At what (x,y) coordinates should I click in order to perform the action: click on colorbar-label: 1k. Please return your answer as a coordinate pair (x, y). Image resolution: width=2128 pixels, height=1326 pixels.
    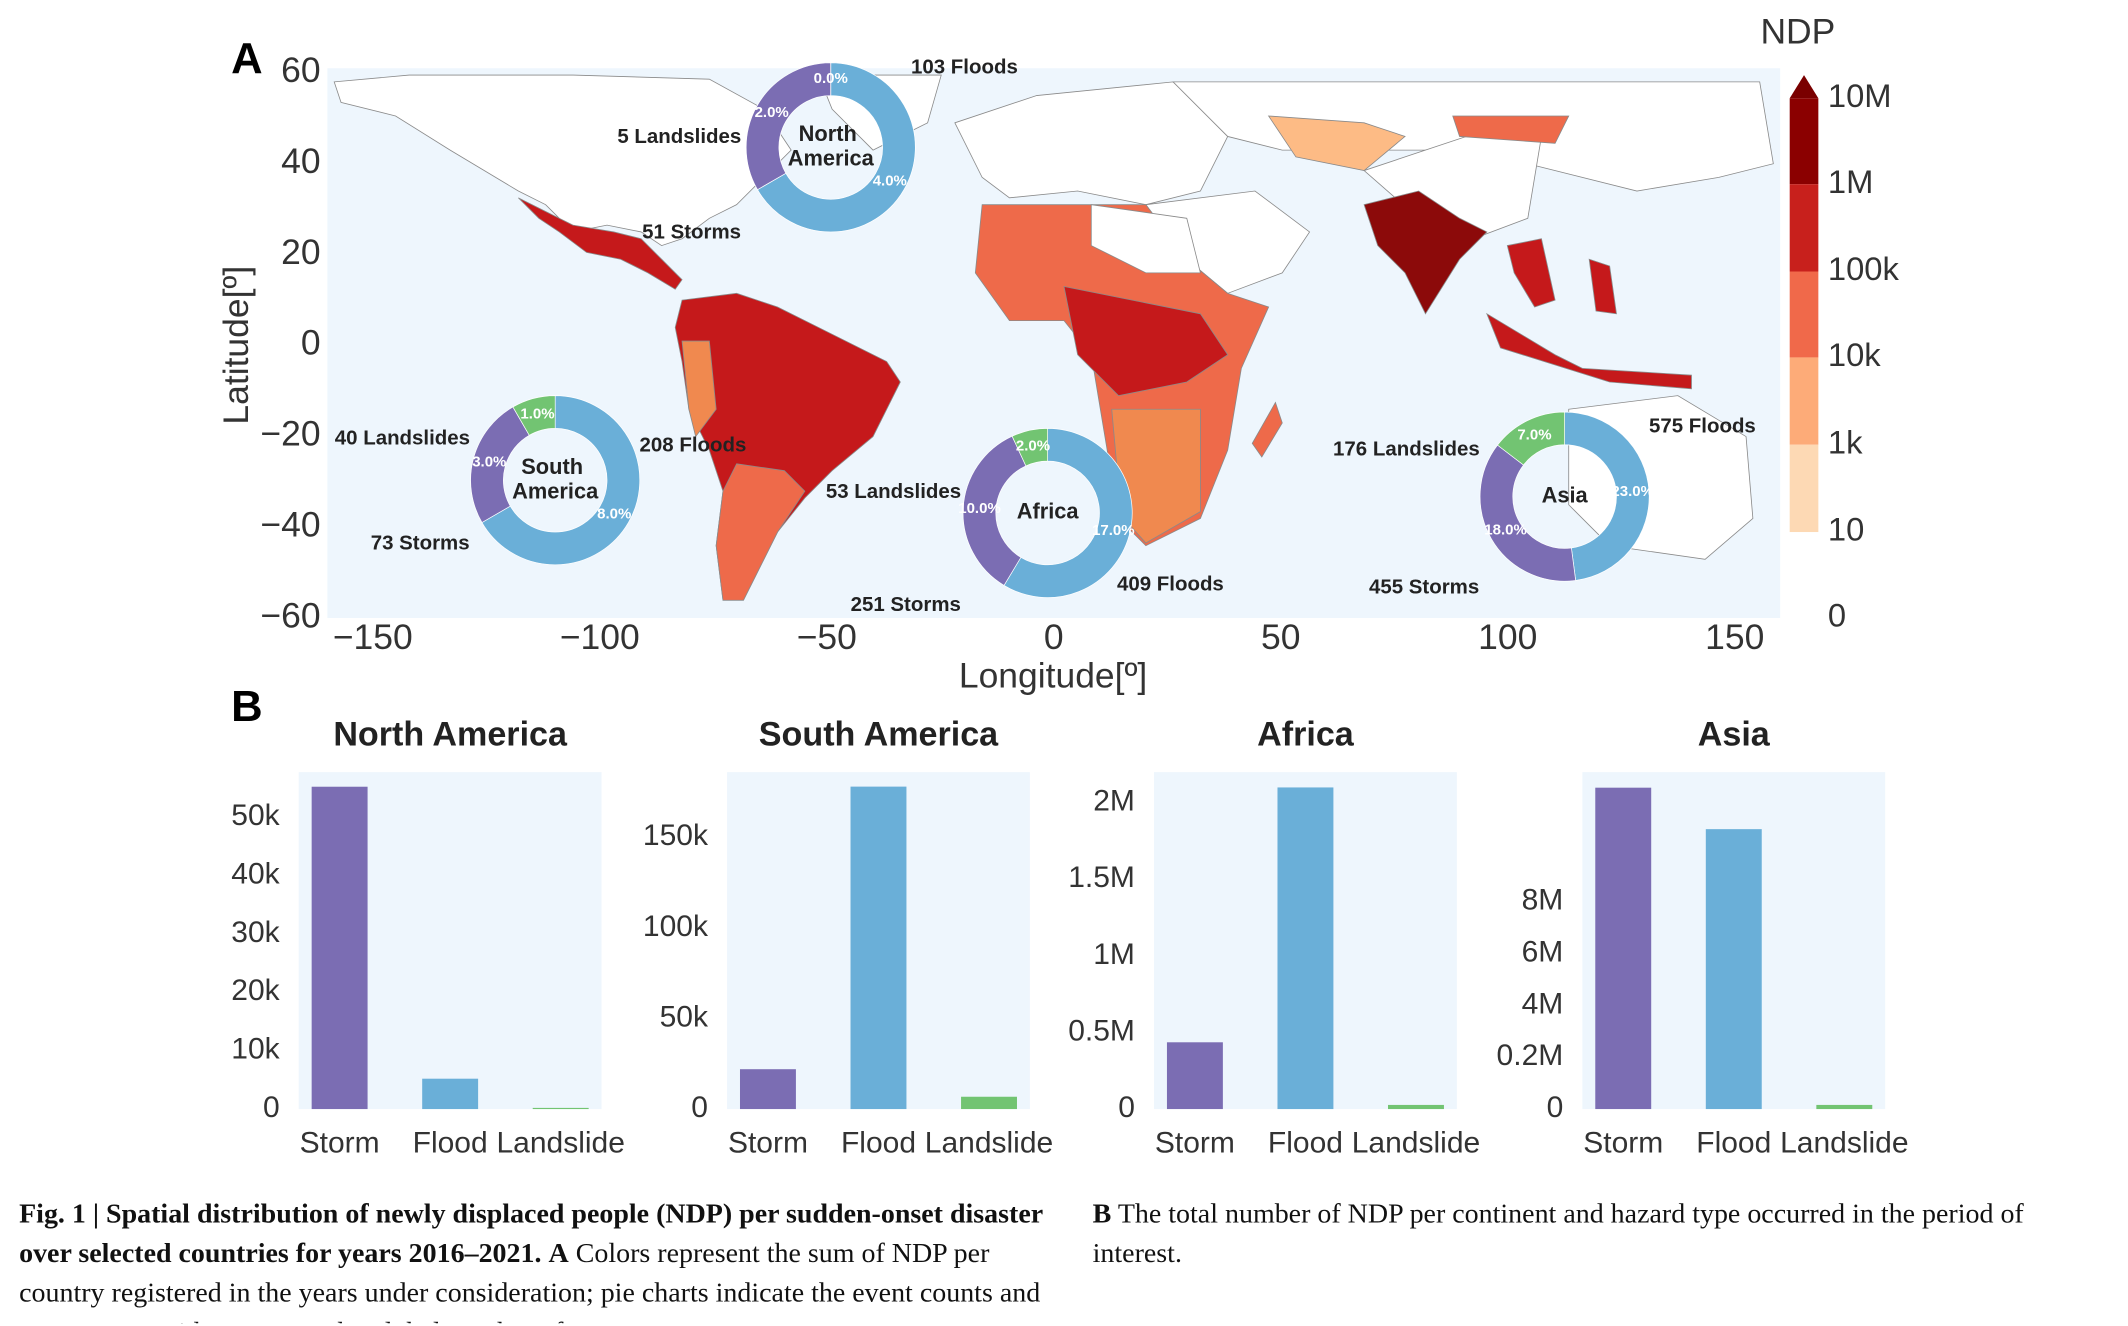
    Looking at the image, I should click on (1845, 441).